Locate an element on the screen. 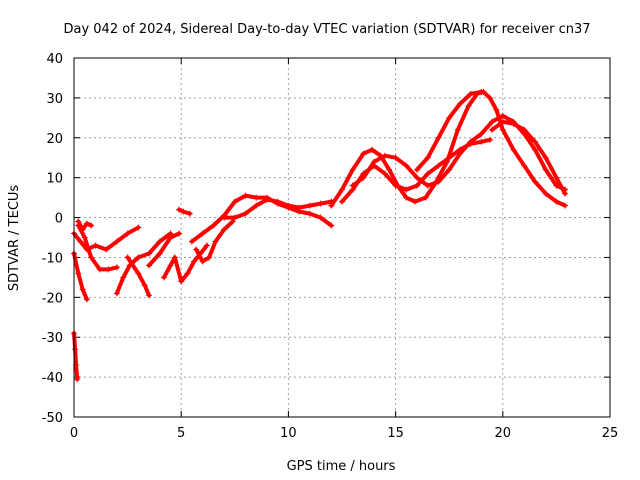 The image size is (640, 480). y-axis-label: SDTVAR / TECUs is located at coordinates (14, 238).